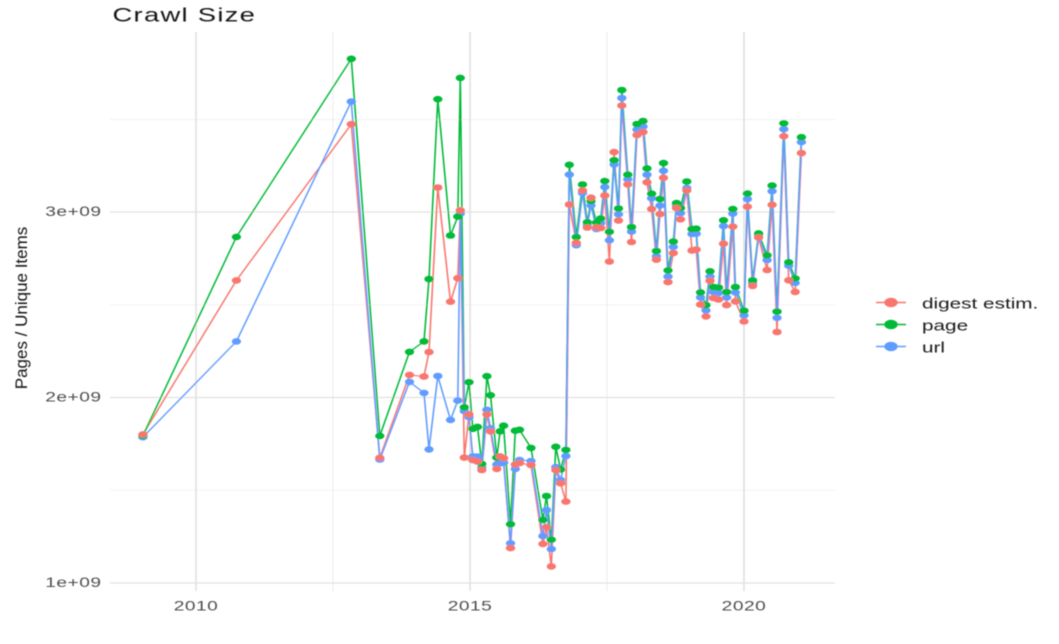 The width and height of the screenshot is (1059, 644). Describe the element at coordinates (21, 308) in the screenshot. I see `svg-text: Pages / Unique Items` at that location.